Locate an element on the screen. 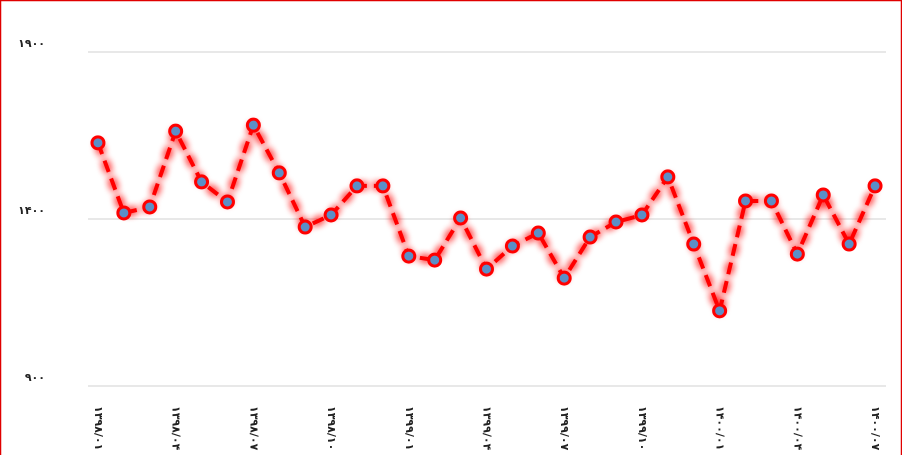 The height and width of the screenshot is (455, 902). x-tick-label: ۱۳۹۹/۰۱ is located at coordinates (409, 428).